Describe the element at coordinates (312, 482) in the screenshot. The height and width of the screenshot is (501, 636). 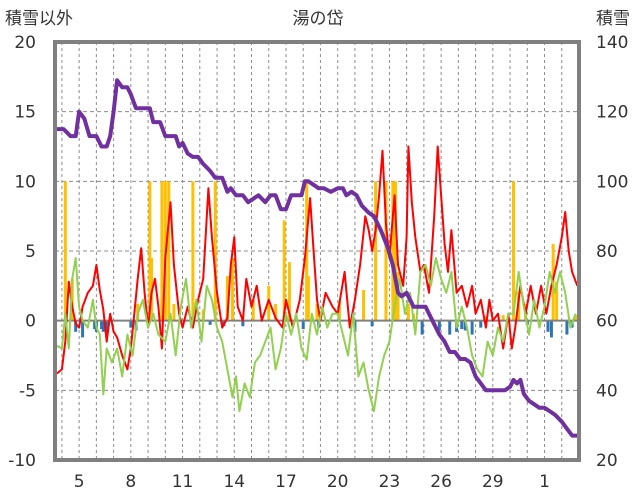
I see `x-axis-ticks: 5 8 11 14 17 20 23 26 29 1` at that location.